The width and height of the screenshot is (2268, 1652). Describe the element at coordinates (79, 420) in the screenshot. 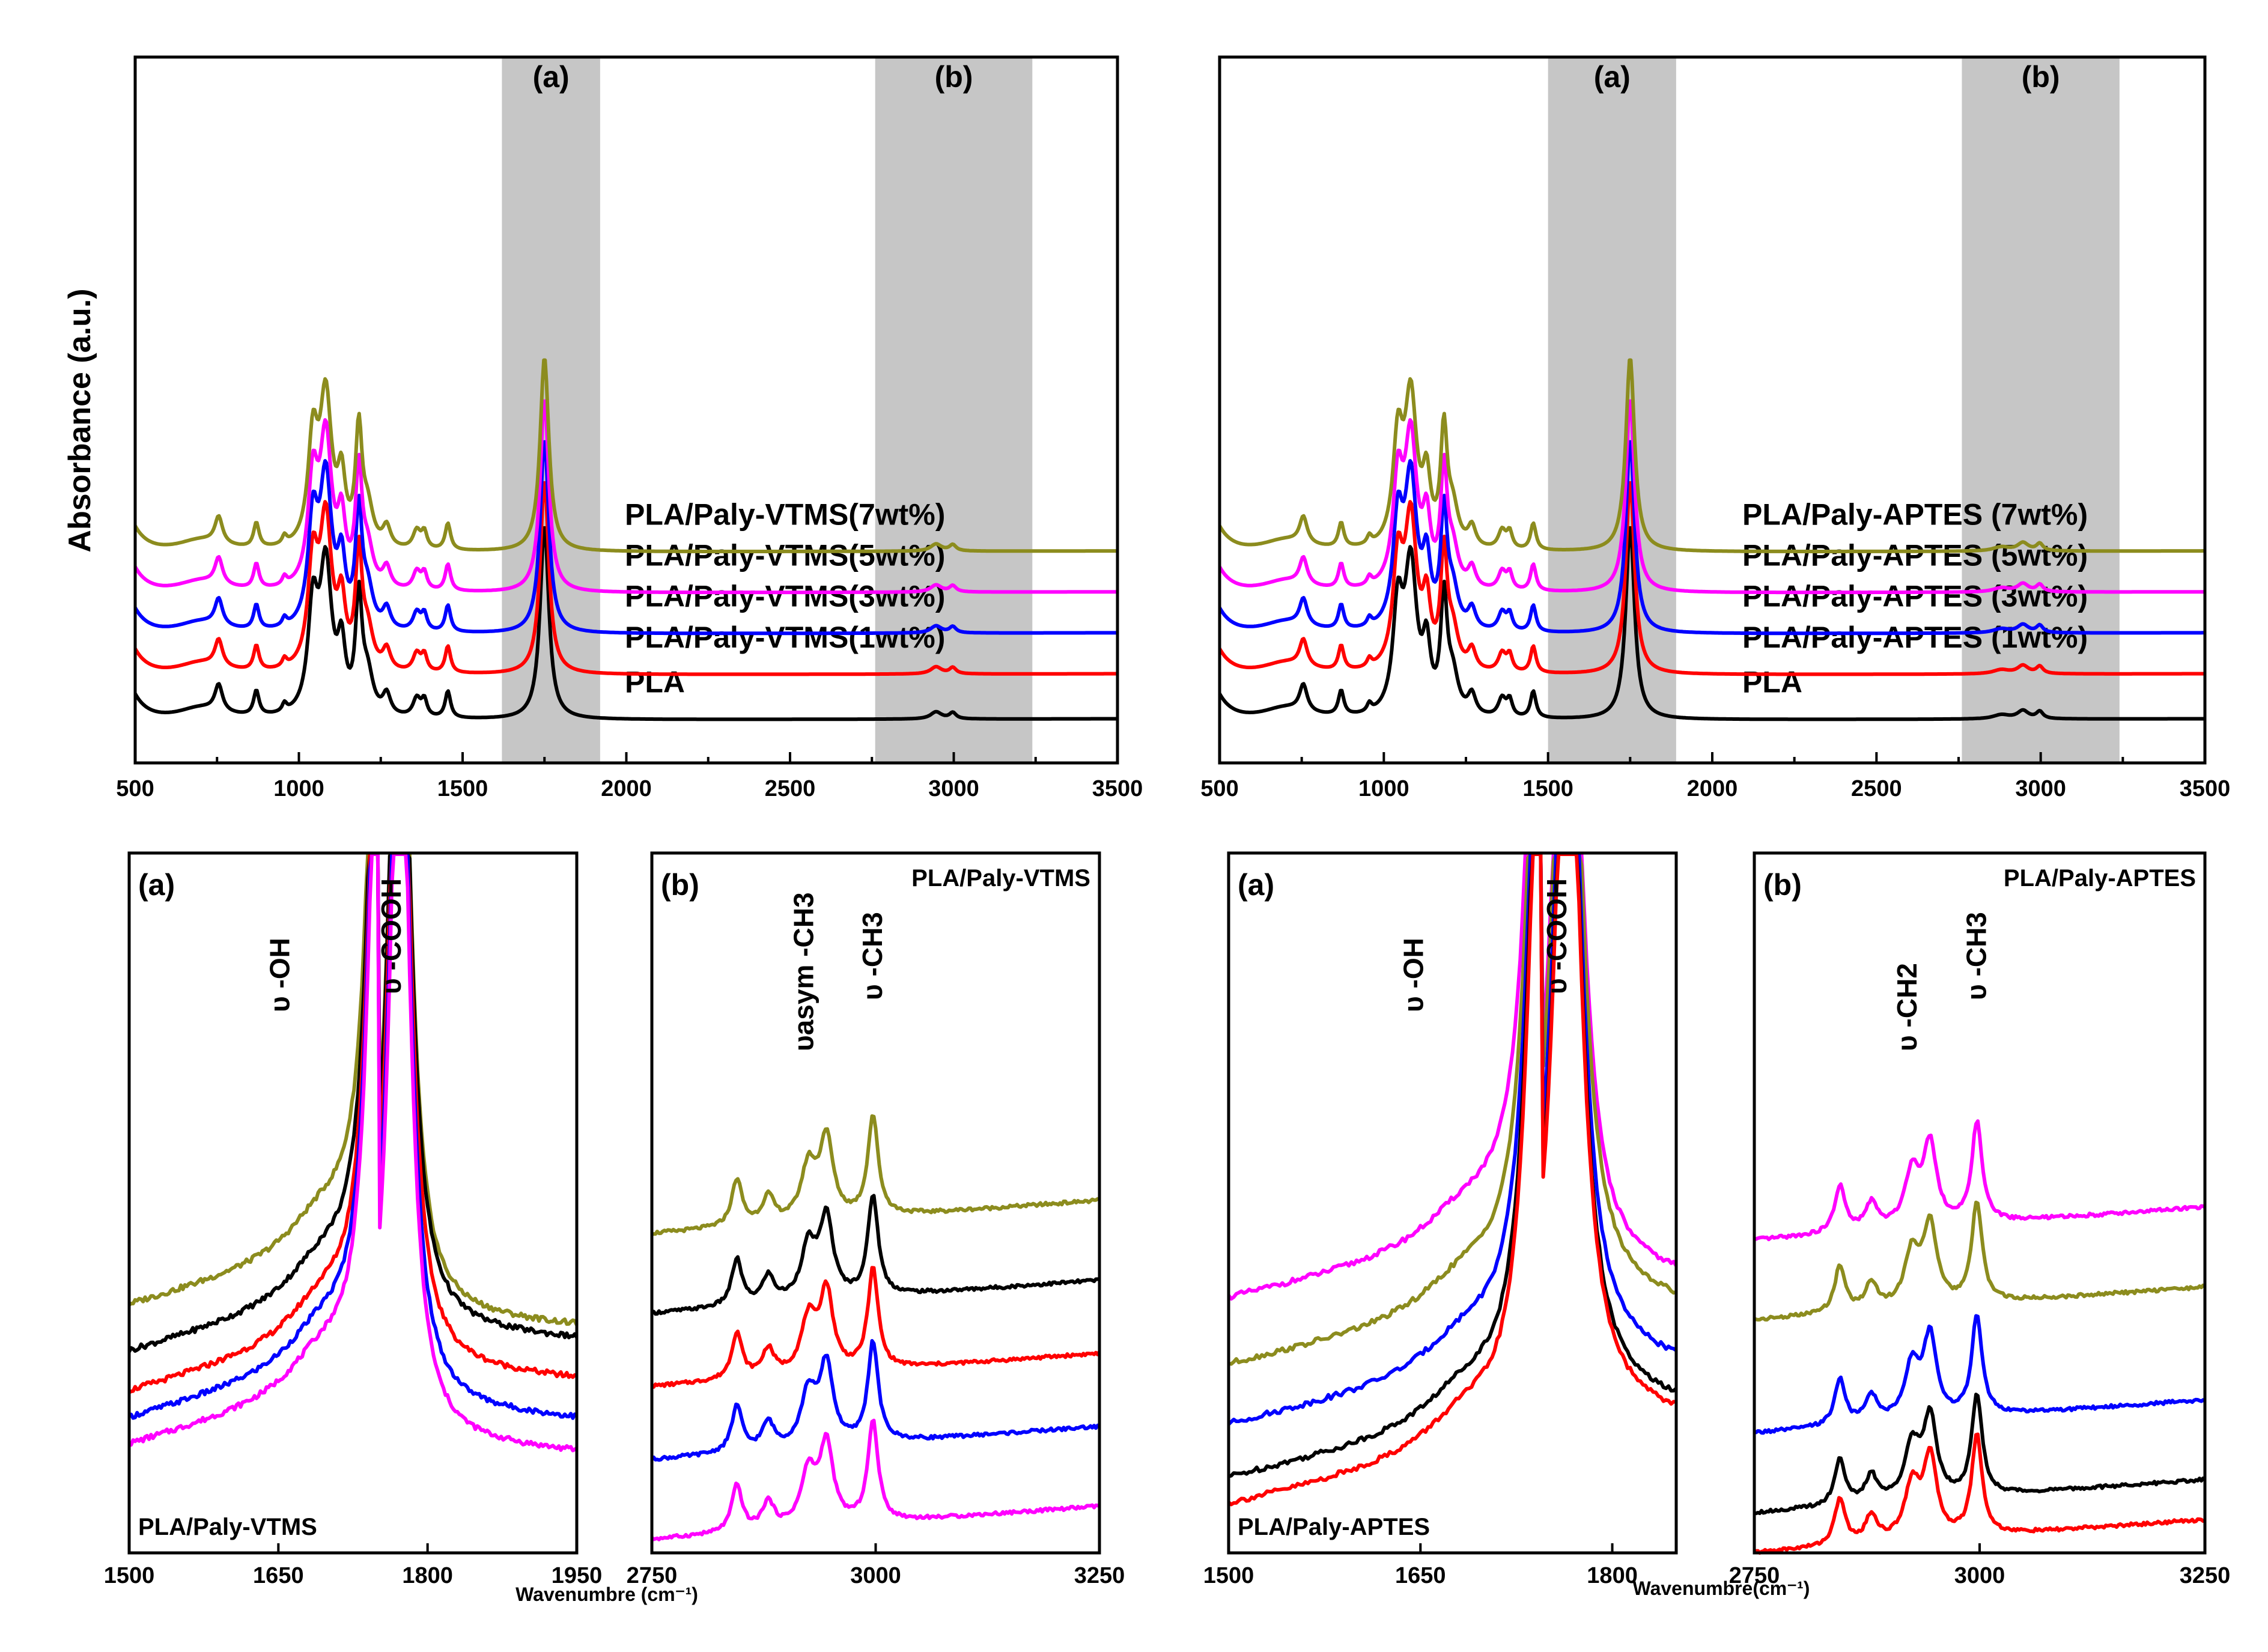

I see `y-axis-label: Absorbance (a.u.)` at that location.